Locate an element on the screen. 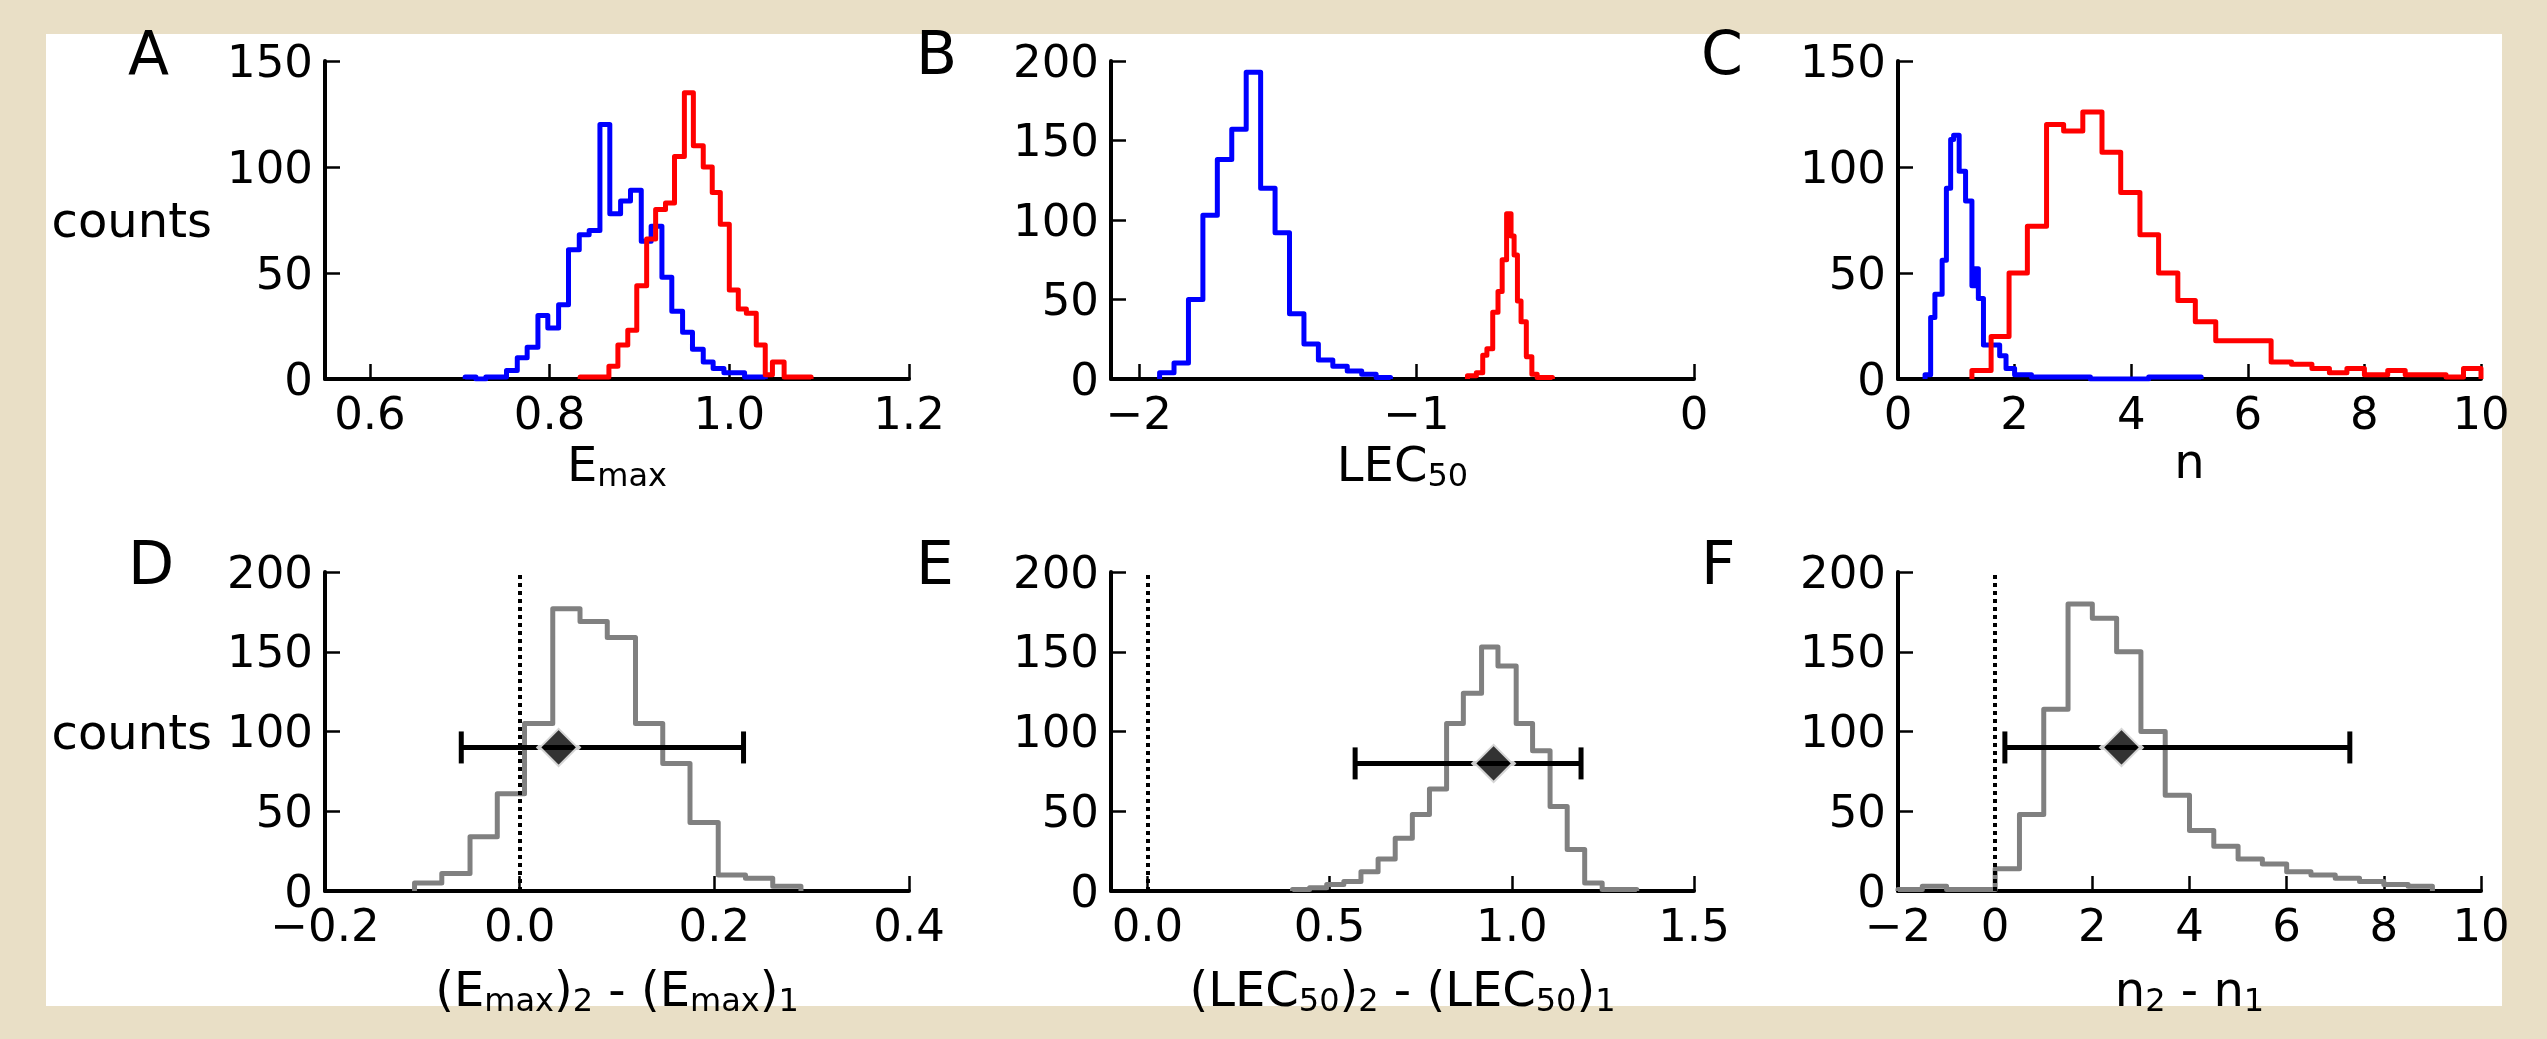 The image size is (2547, 1039). x-tick-label: 0.6 is located at coordinates (370, 413).